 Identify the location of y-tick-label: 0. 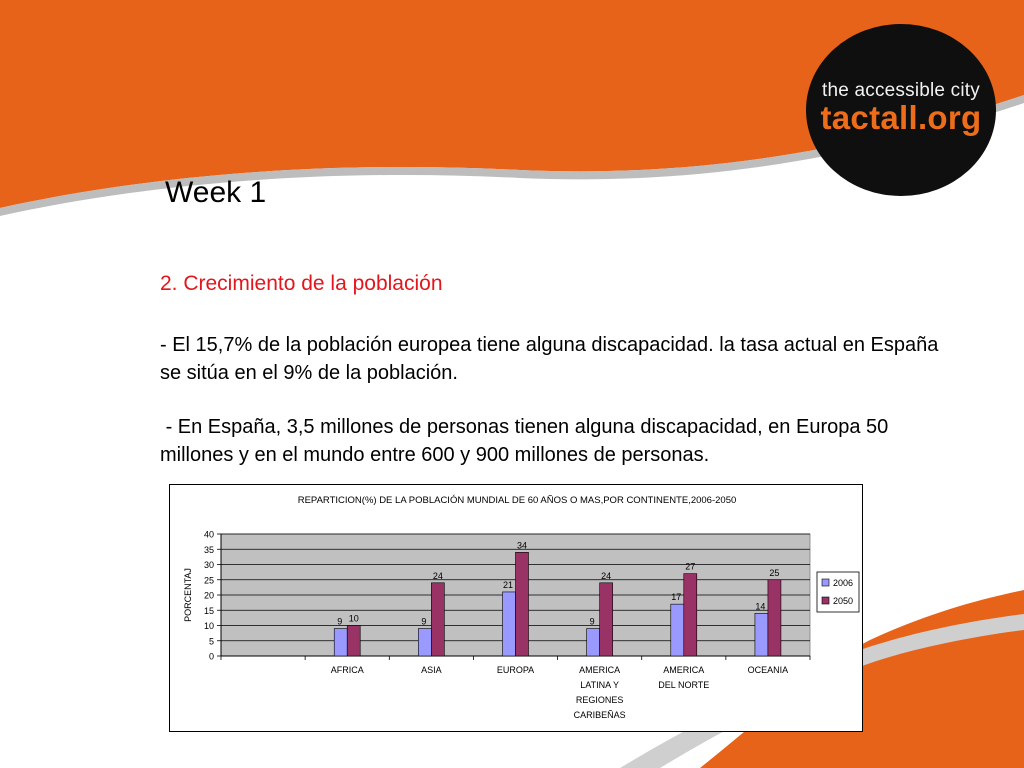
(211, 657).